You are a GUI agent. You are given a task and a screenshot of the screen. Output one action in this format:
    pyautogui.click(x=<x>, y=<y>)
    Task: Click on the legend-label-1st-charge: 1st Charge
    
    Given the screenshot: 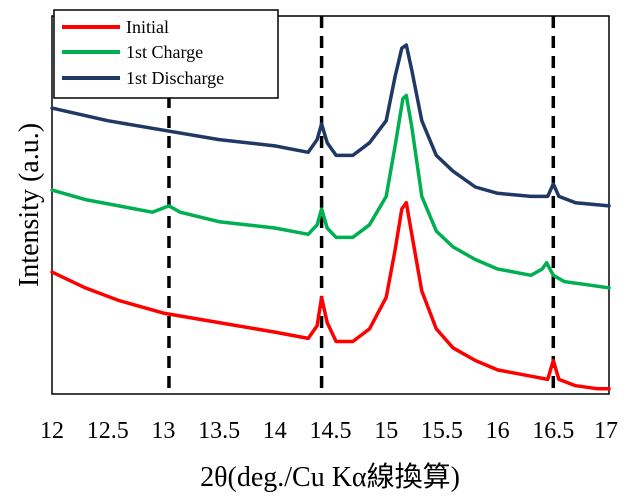 What is the action you would take?
    pyautogui.click(x=164, y=52)
    